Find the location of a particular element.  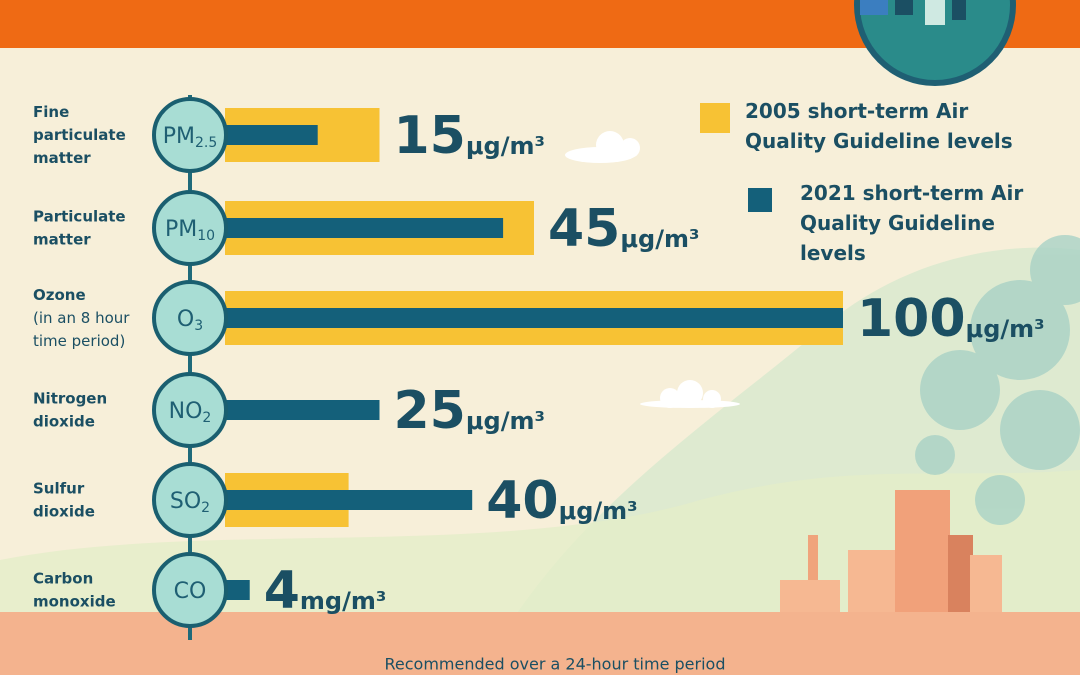

value-number: 100 is located at coordinates (911, 319).